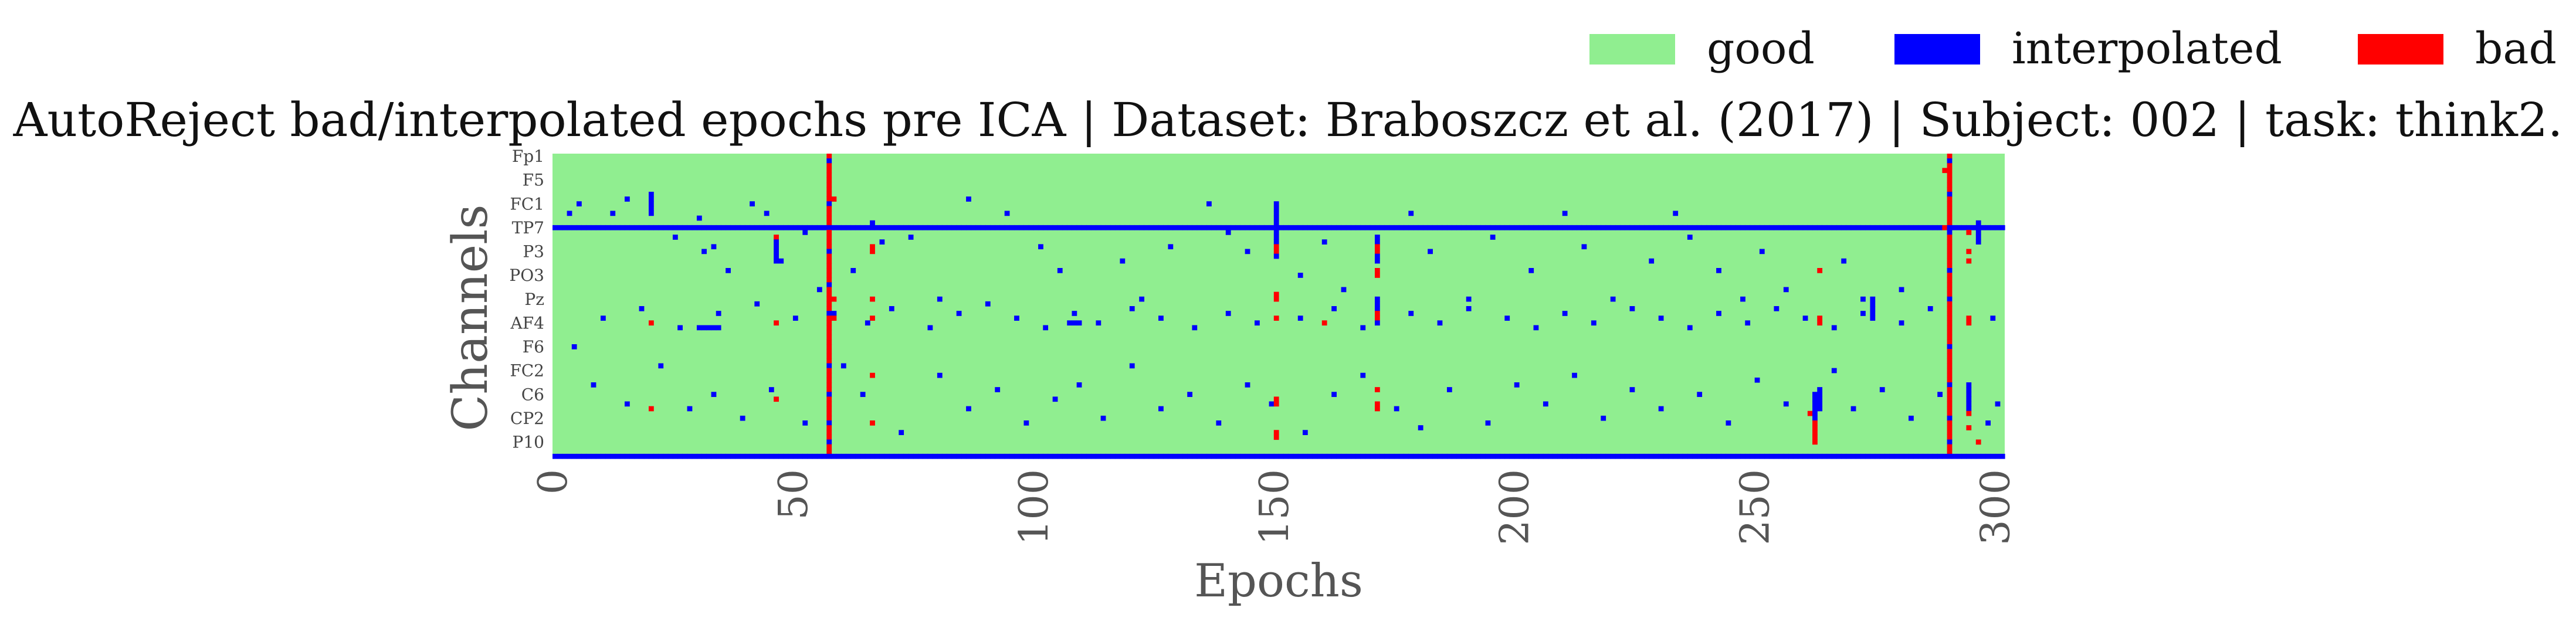 Image resolution: width=2576 pixels, height=621 pixels. What do you see at coordinates (1275, 507) in the screenshot?
I see `x-tick-labels: 0 50 100 150 200 250 300` at bounding box center [1275, 507].